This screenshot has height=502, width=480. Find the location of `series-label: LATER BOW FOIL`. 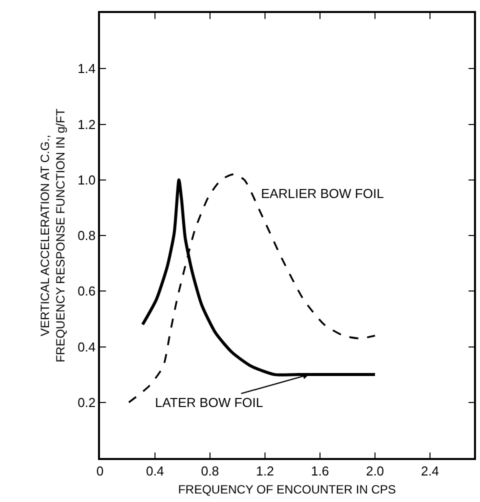

series-label: LATER BOW FOIL is located at coordinates (209, 402).